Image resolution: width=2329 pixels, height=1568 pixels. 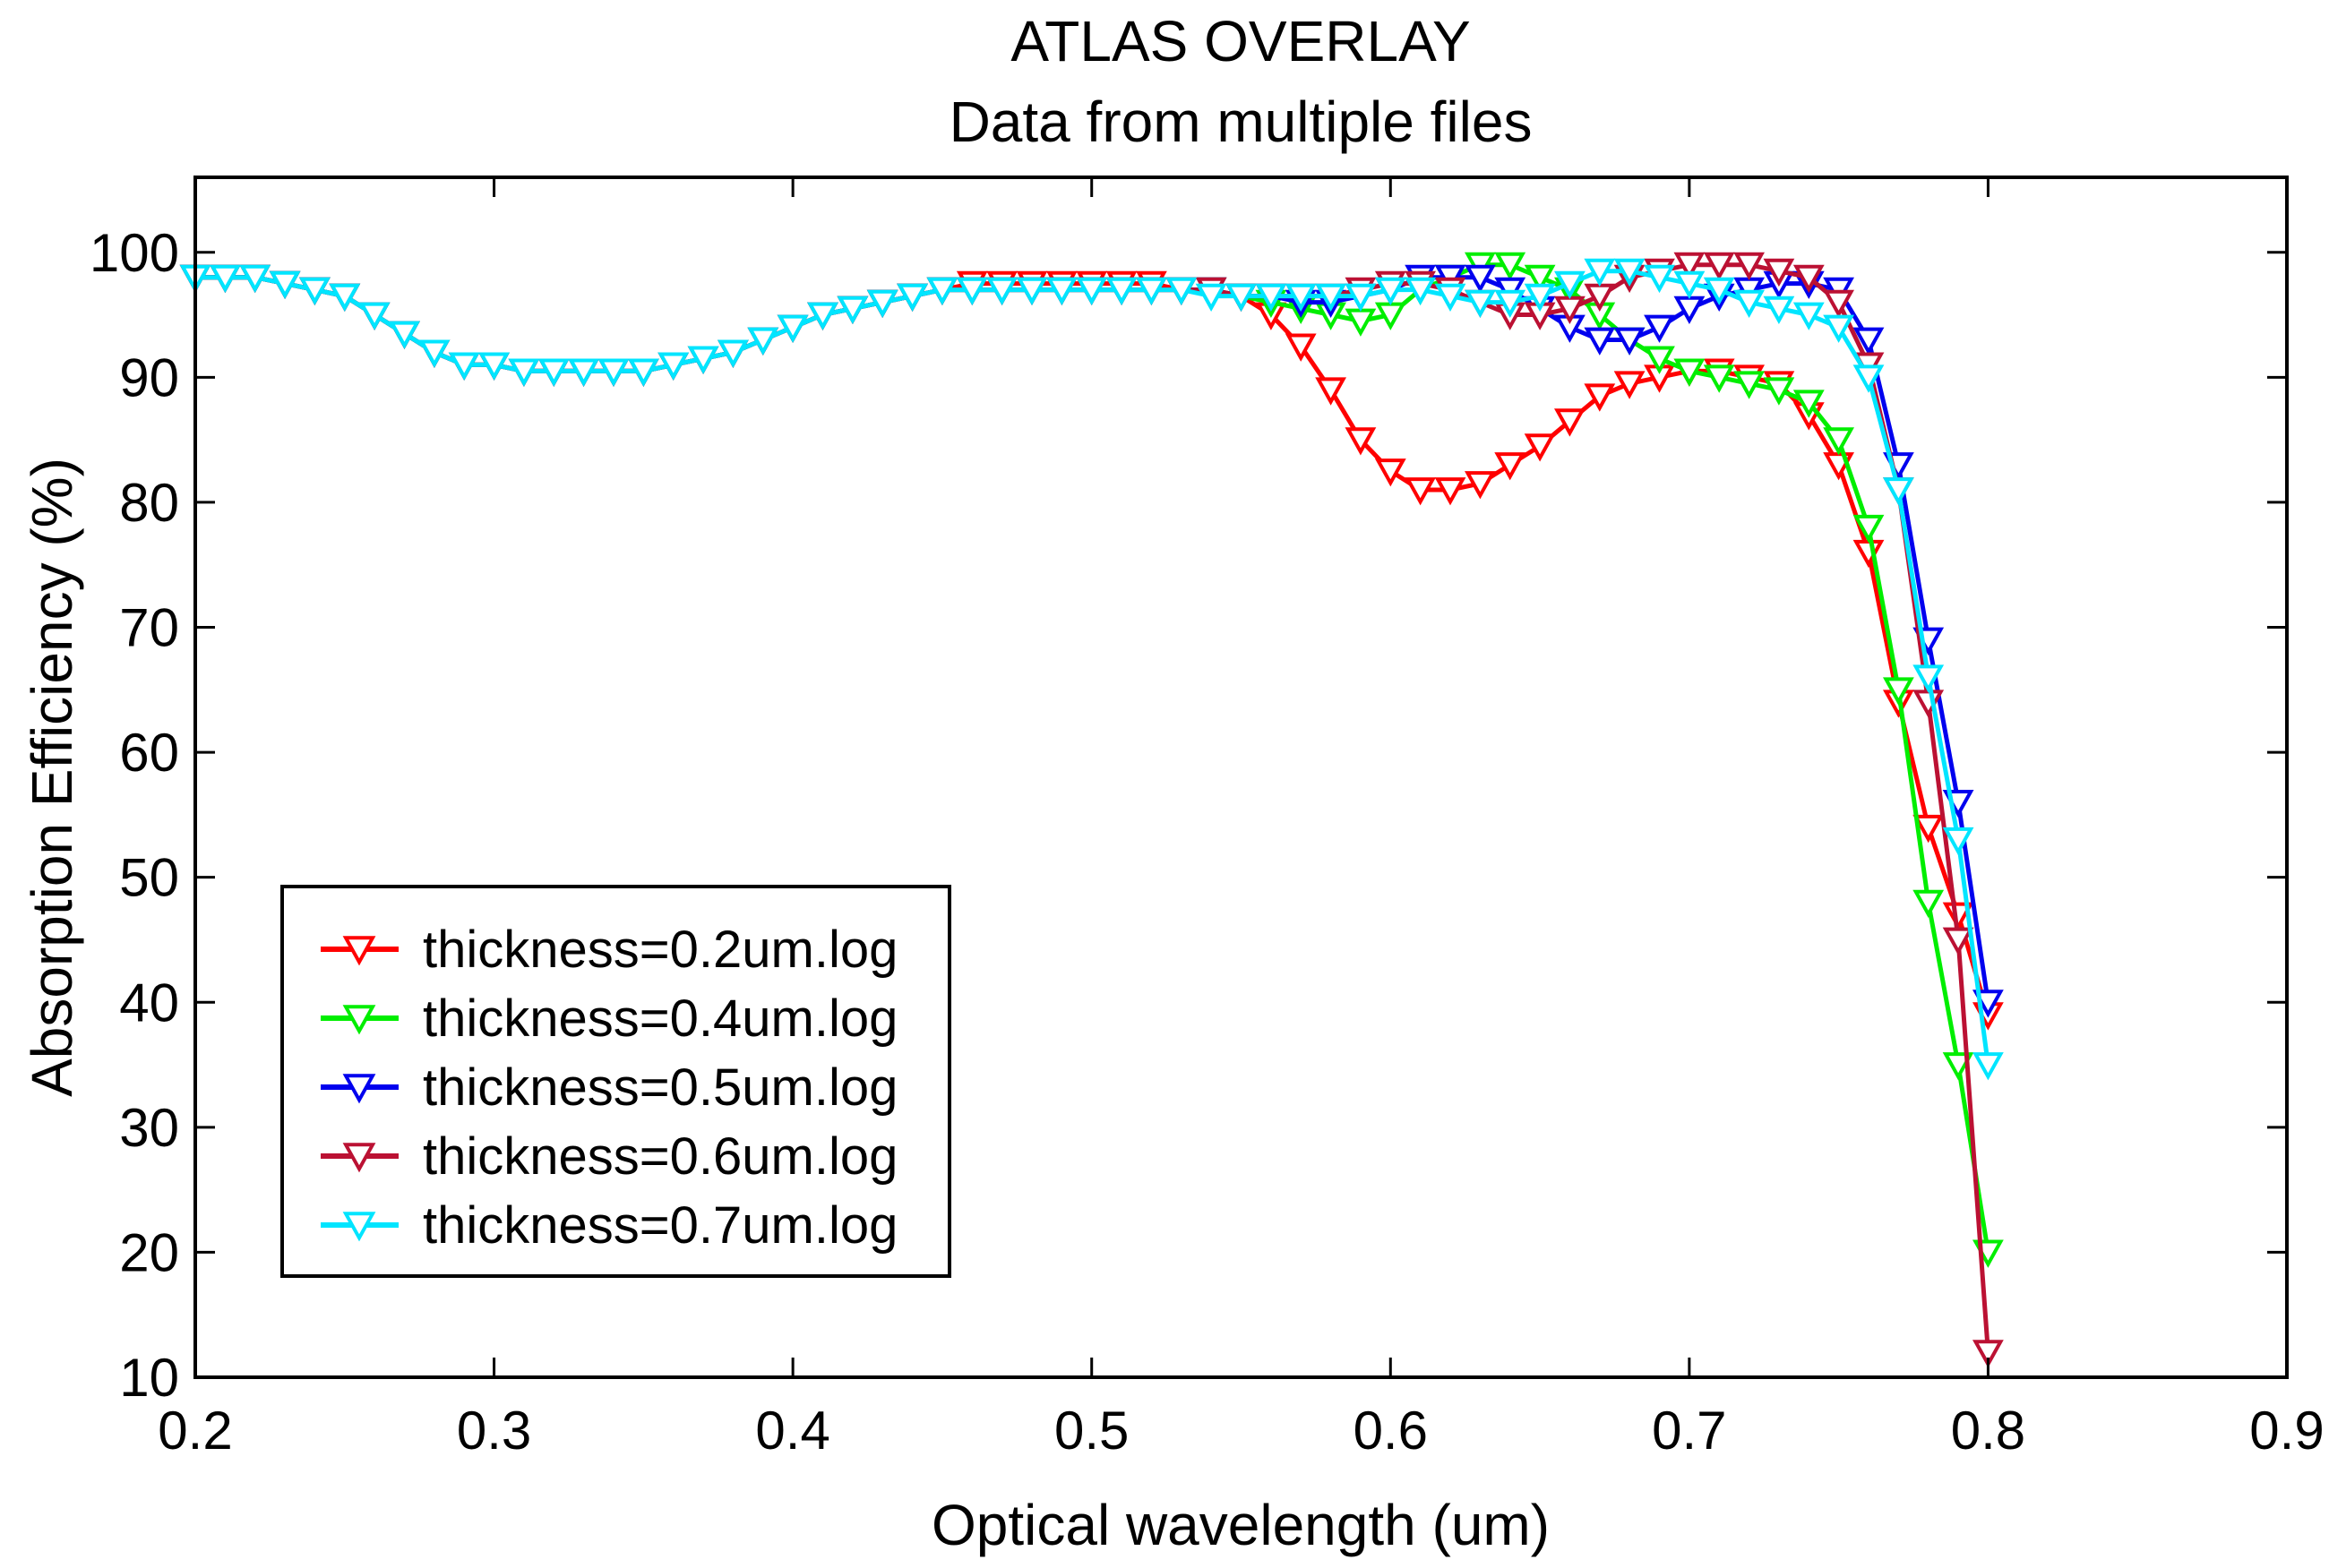 What do you see at coordinates (660, 1019) in the screenshot?
I see `legend-label: thickness=0.4um.log` at bounding box center [660, 1019].